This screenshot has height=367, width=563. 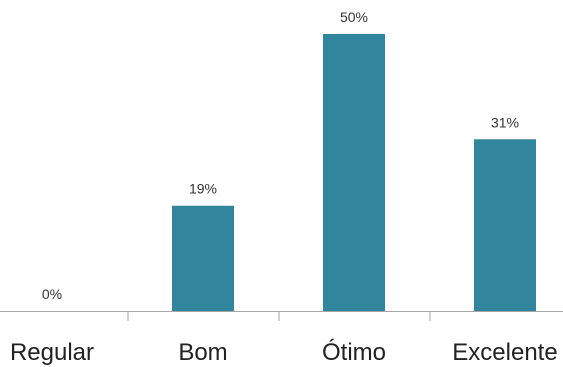 I want to click on x-axis-ticks, so click(x=279, y=316).